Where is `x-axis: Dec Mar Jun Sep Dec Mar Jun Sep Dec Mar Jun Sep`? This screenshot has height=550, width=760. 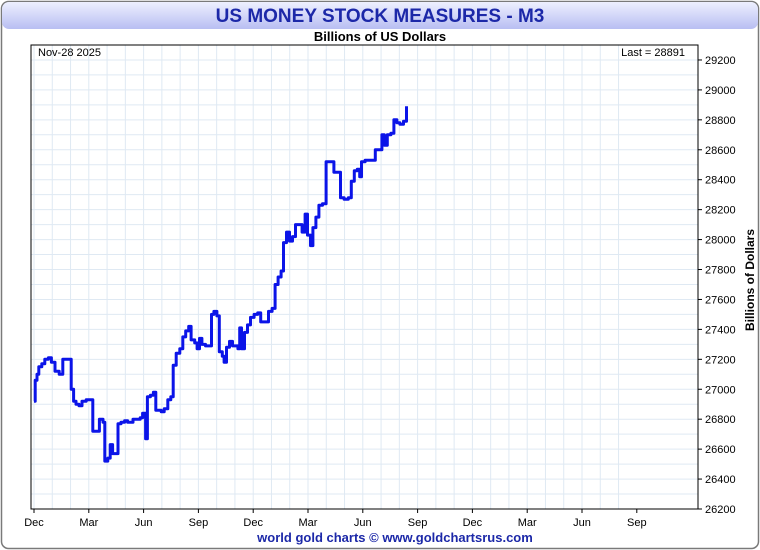
x-axis: Dec Mar Jun Sep Dec Mar Jun Sep Dec Mar Jun Sep is located at coordinates (335, 519).